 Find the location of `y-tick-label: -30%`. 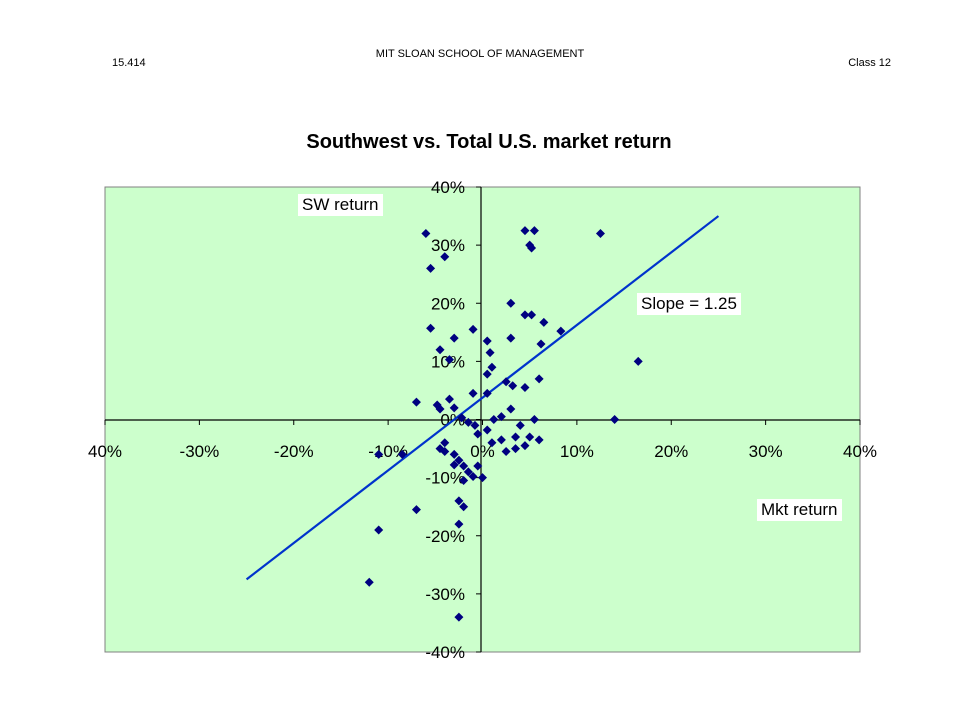

y-tick-label: -30% is located at coordinates (445, 594).